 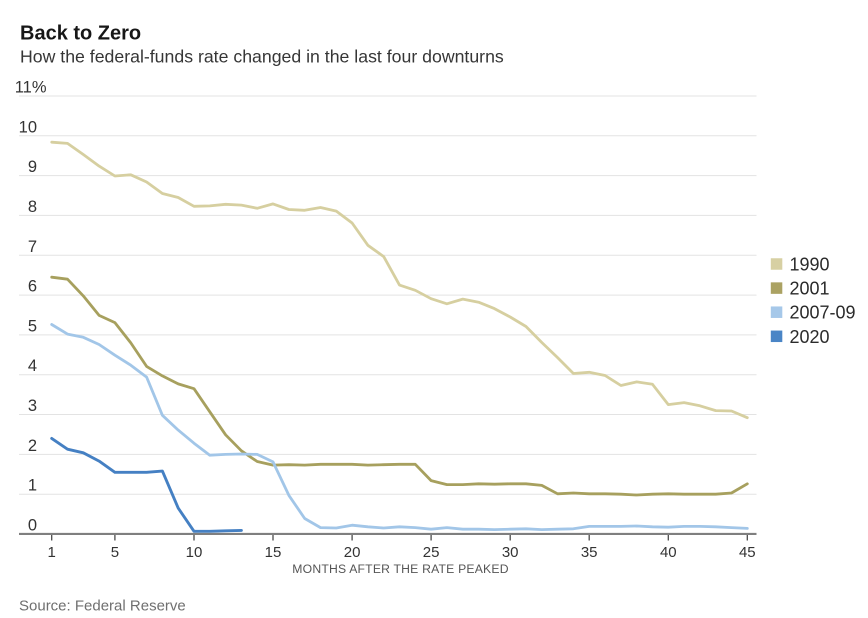 What do you see at coordinates (102, 606) in the screenshot?
I see `svg-text: Source: Federal Reserve` at bounding box center [102, 606].